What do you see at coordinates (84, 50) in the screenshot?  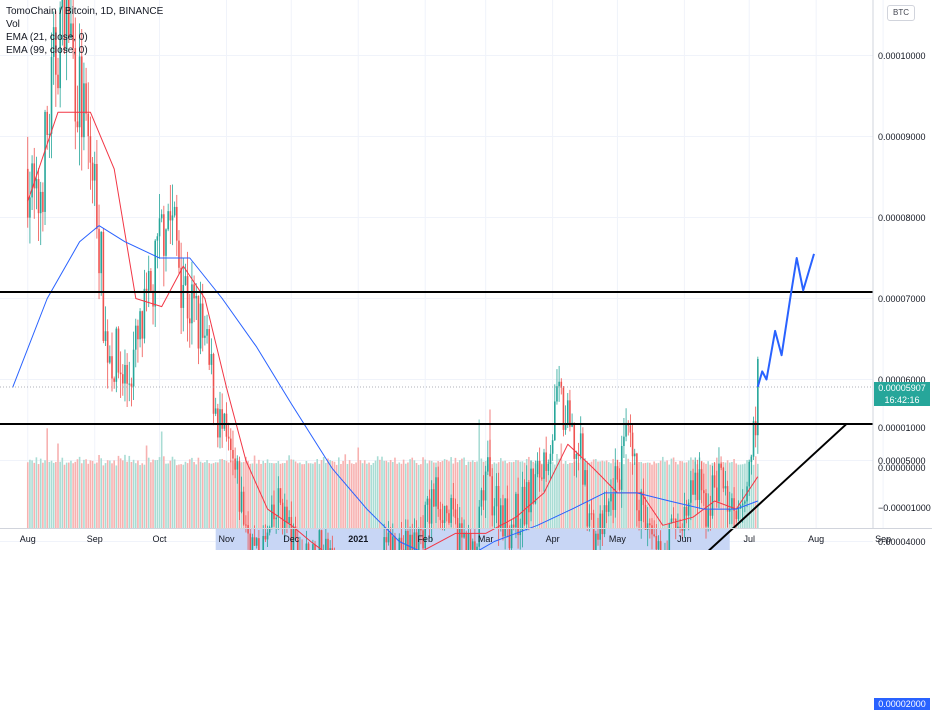 I see `legend-ema99: EMA (99, close, 0)` at bounding box center [84, 50].